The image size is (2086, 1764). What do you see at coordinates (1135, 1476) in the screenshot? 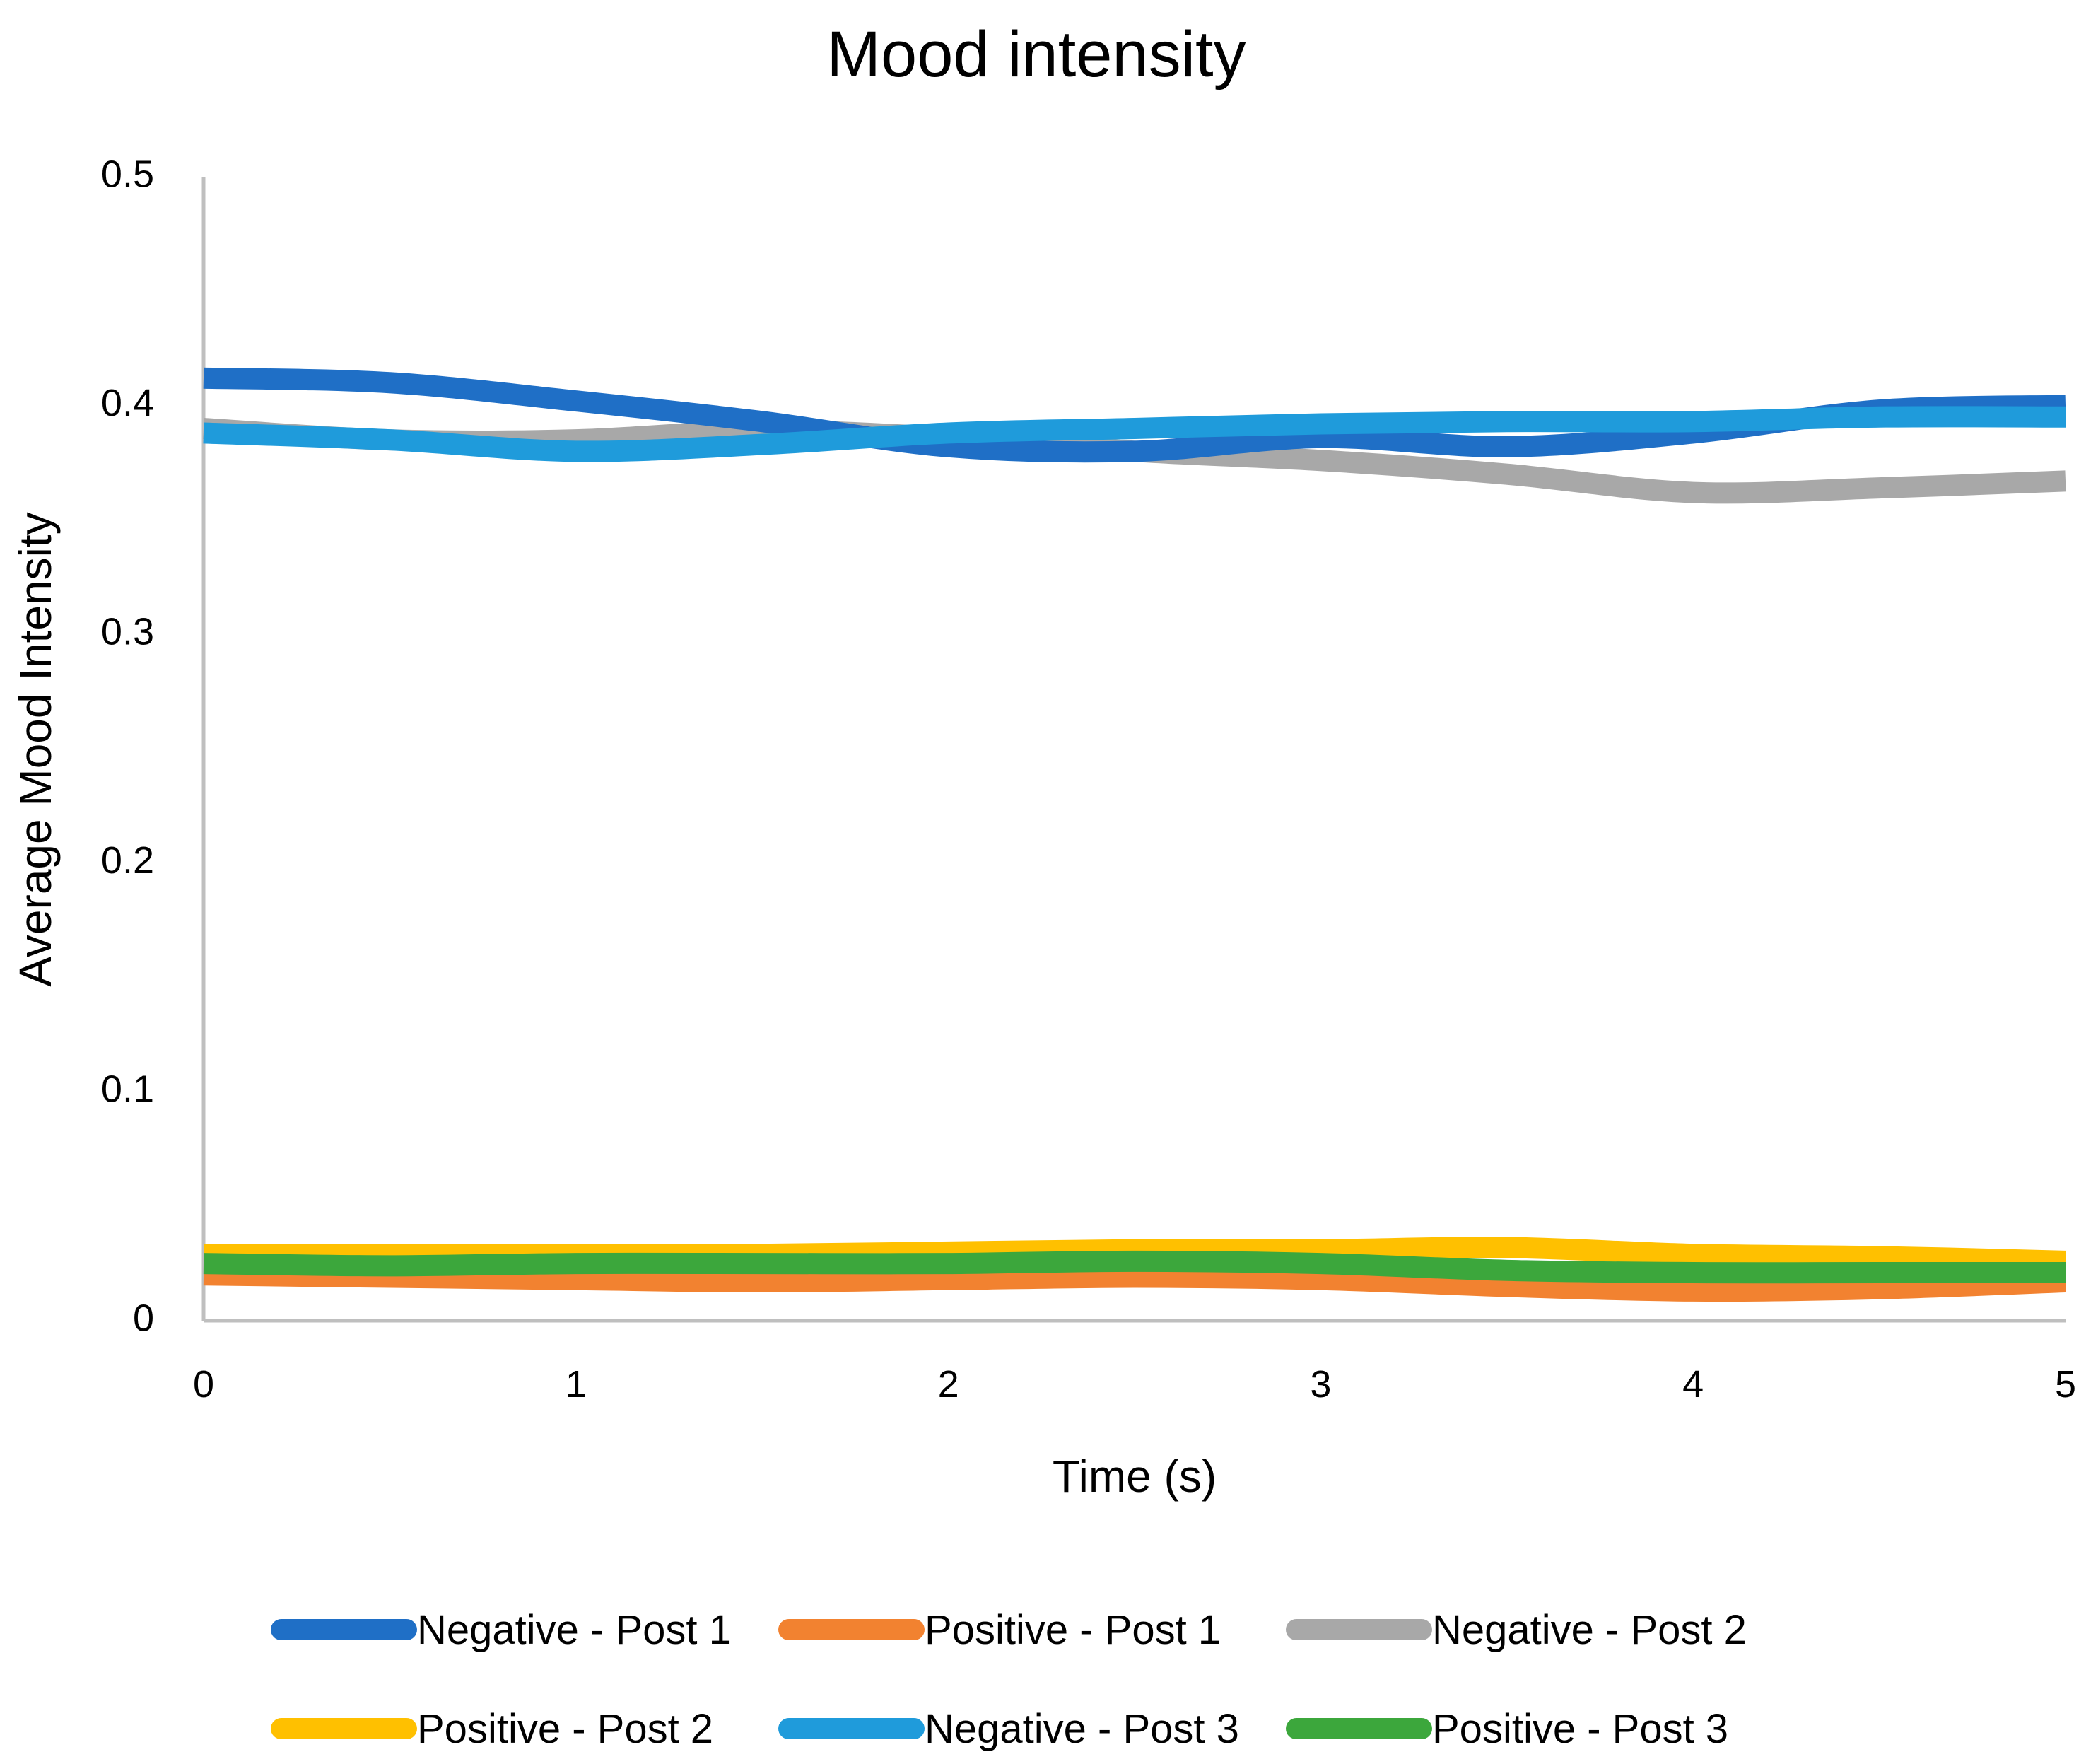
I see `x-axis-title: Time (s)` at bounding box center [1135, 1476].